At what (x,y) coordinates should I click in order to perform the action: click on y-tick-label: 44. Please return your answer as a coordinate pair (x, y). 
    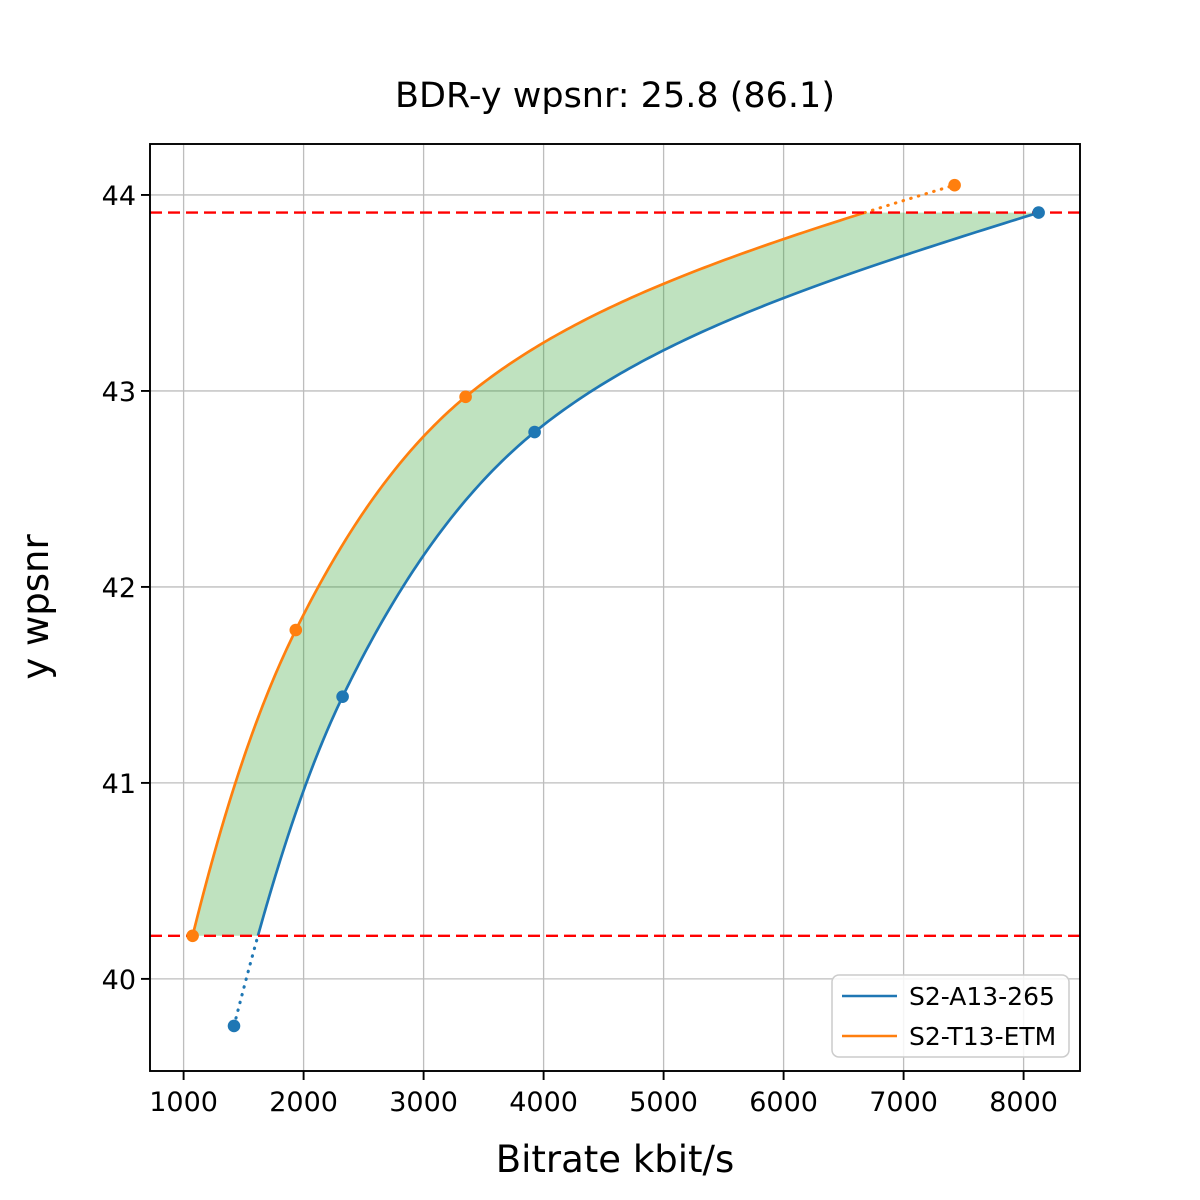
    Looking at the image, I should click on (119, 196).